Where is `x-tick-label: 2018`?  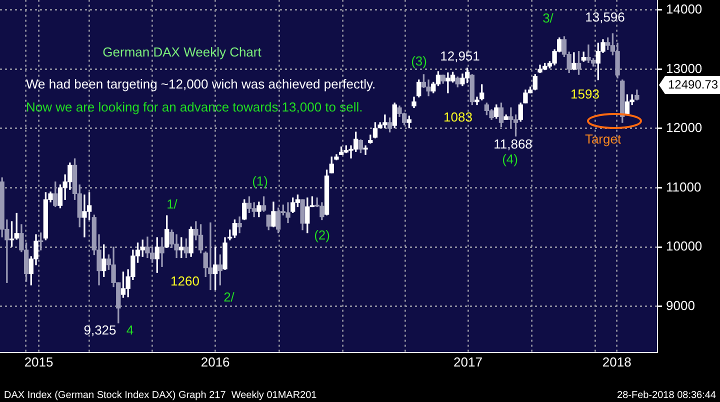
x-tick-label: 2018 is located at coordinates (617, 362).